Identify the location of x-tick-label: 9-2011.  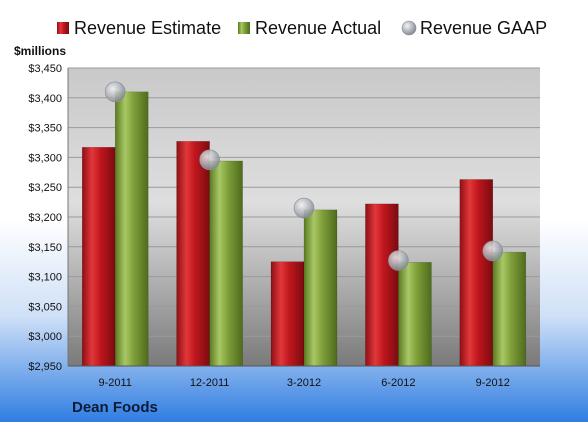
(114, 383).